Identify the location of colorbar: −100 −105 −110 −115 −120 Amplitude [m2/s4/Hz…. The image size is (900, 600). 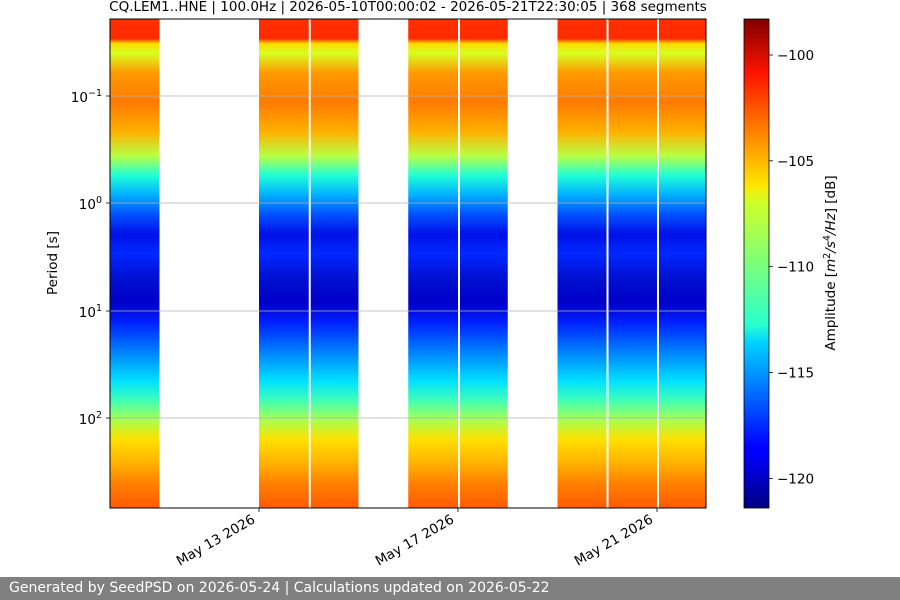
(791, 263).